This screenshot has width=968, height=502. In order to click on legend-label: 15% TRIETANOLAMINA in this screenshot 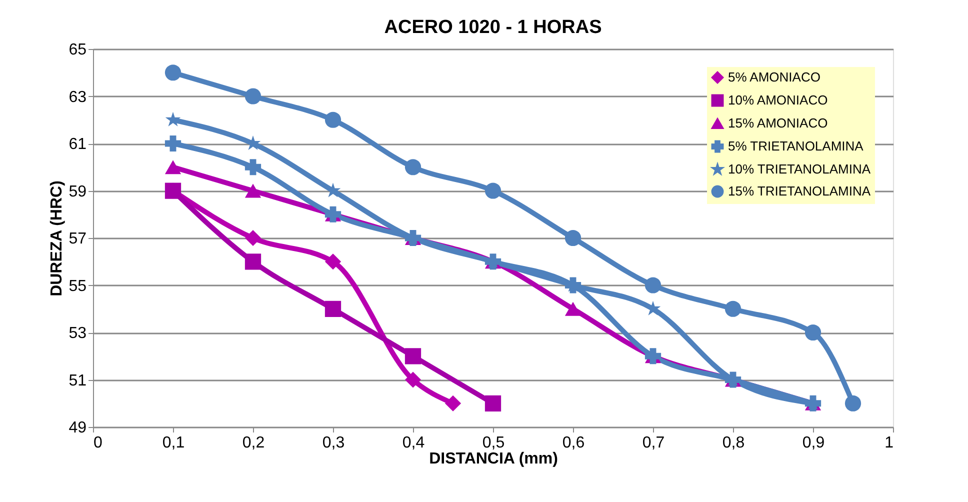, I will do `click(799, 191)`.